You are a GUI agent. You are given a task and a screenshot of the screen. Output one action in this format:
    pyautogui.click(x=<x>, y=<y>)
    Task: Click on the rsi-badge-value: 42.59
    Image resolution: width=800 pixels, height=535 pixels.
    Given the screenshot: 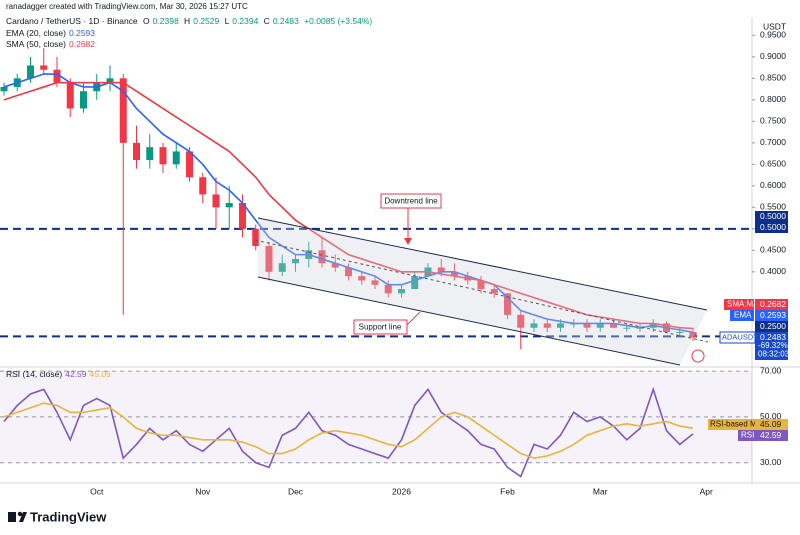 What is the action you would take?
    pyautogui.click(x=771, y=435)
    